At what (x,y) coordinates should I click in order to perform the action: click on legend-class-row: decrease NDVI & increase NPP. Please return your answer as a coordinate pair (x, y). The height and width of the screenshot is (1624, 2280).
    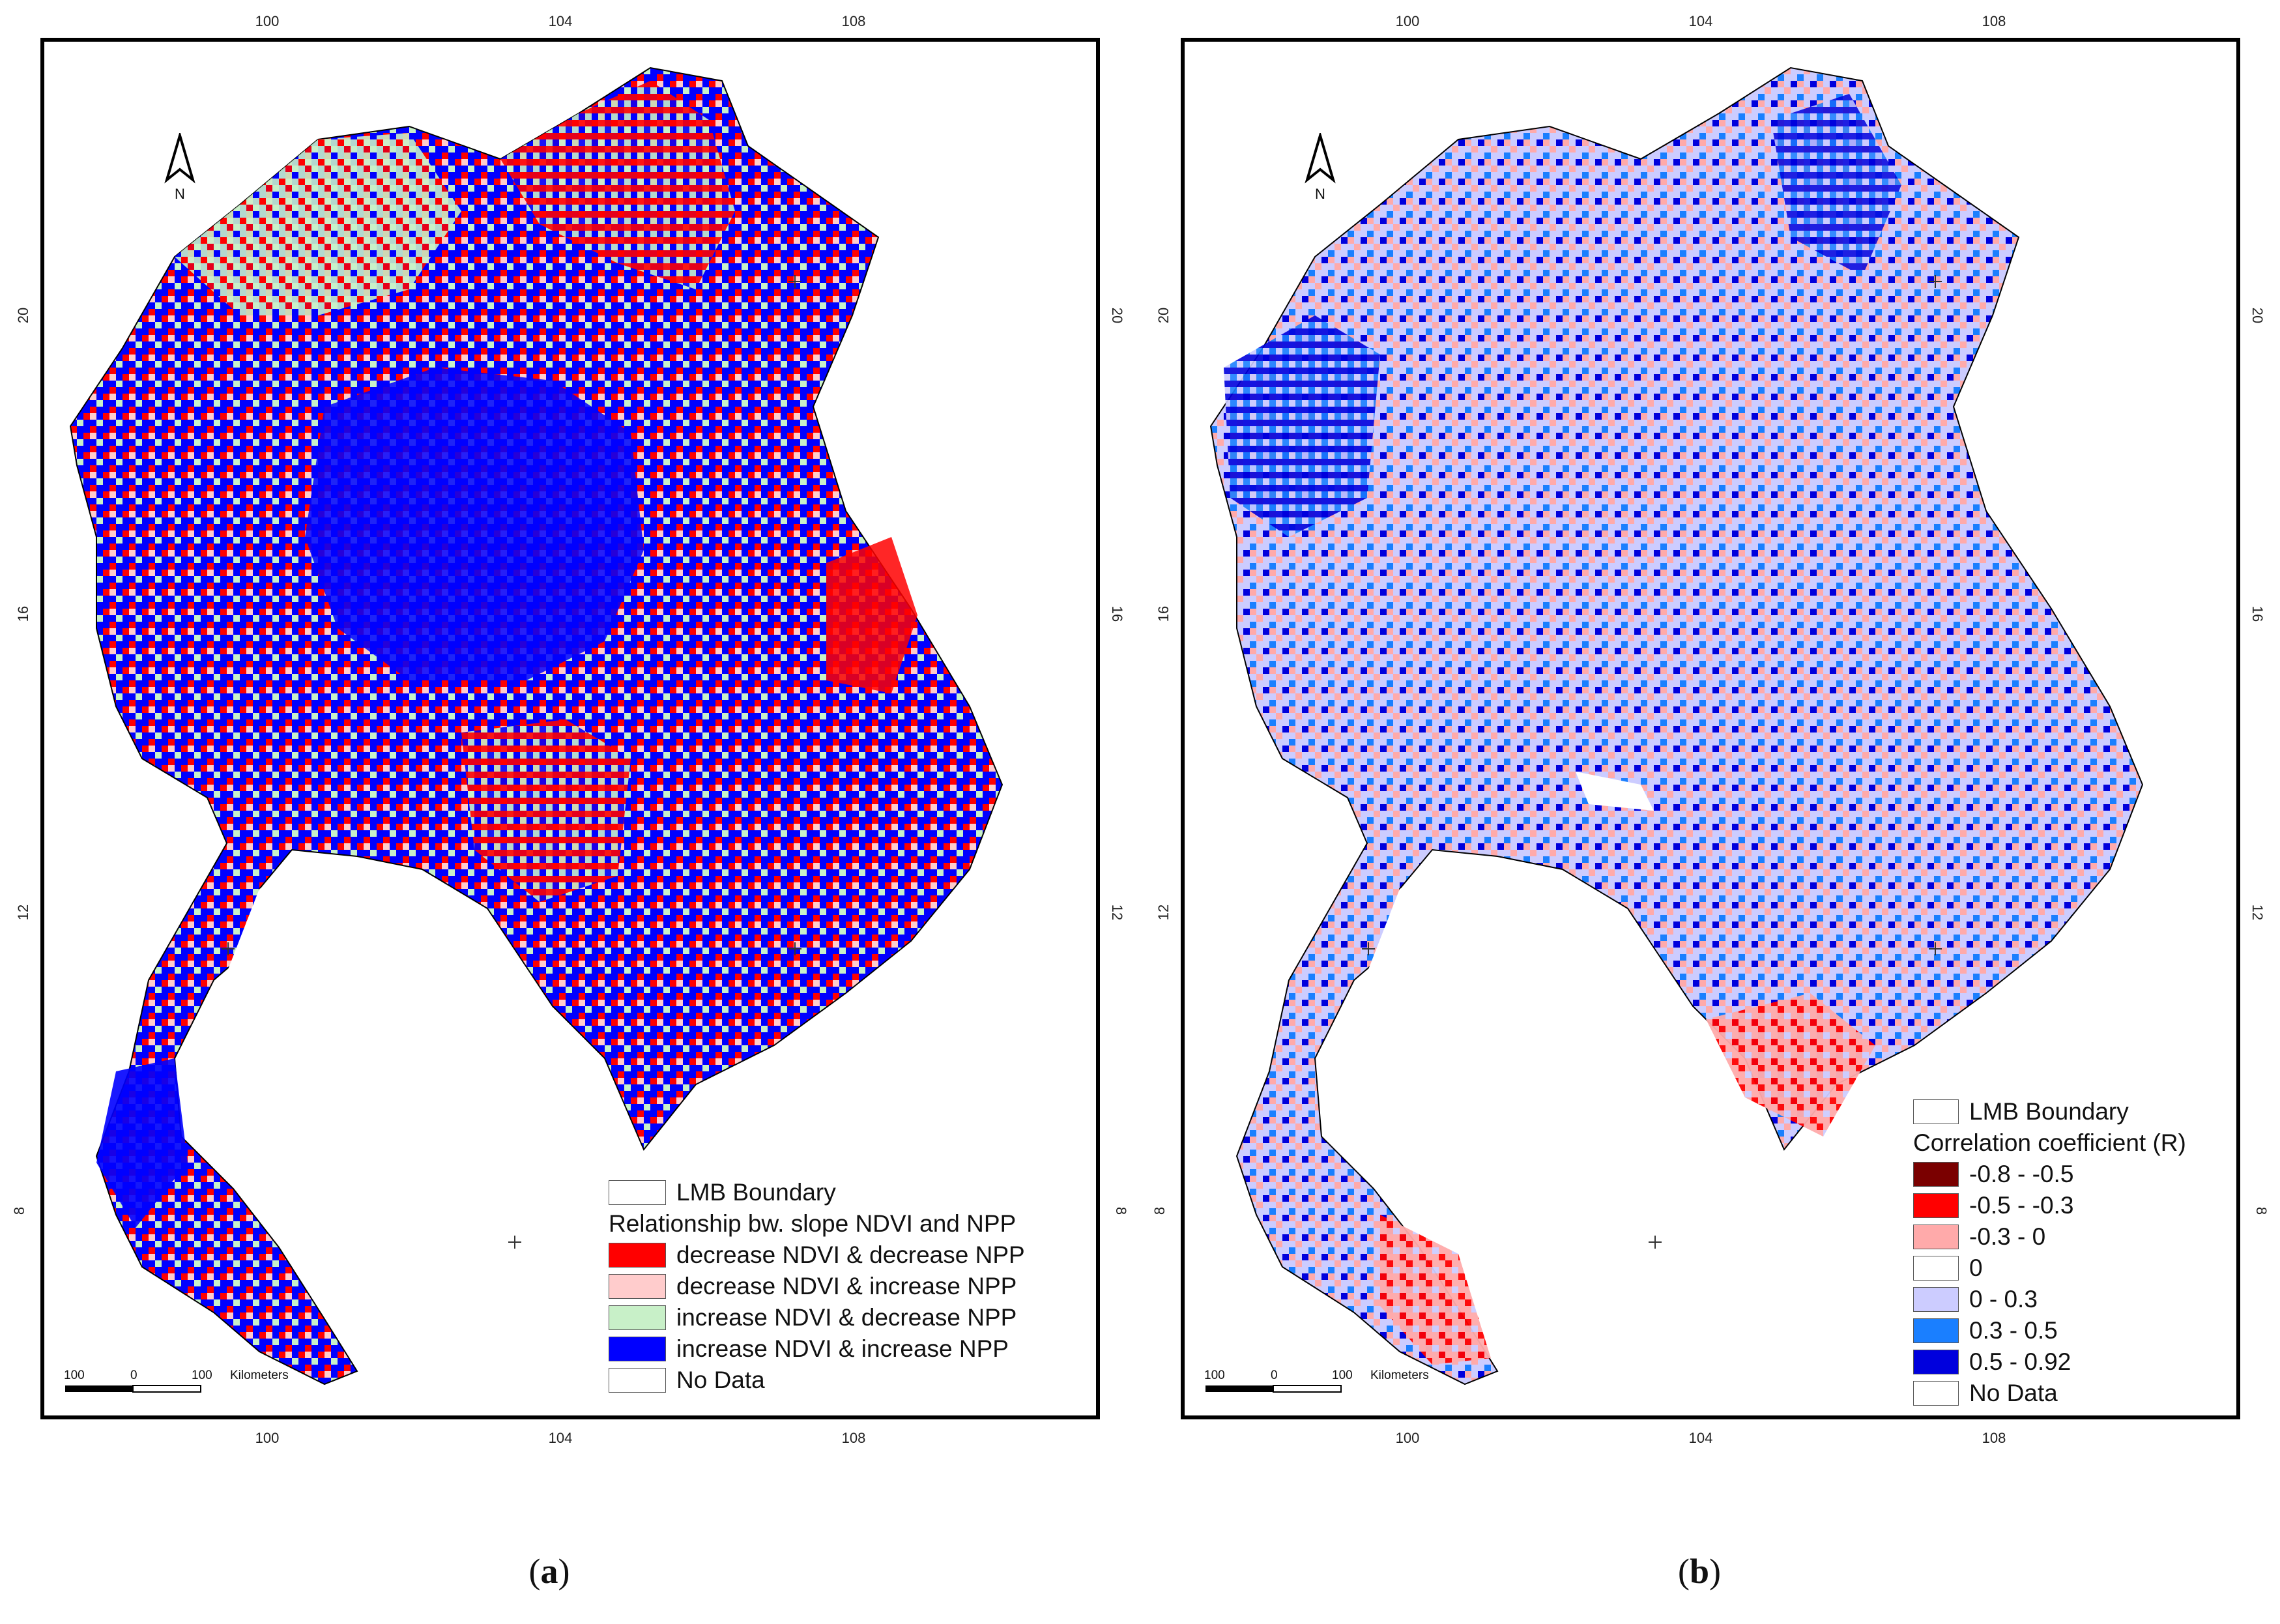
    Looking at the image, I should click on (817, 1287).